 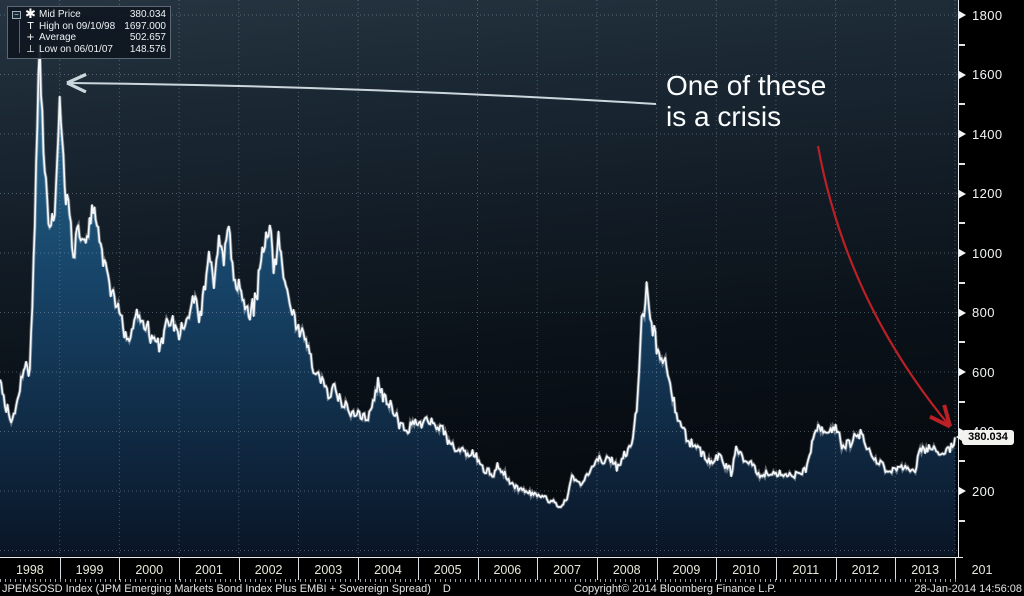 I want to click on legend-label: High on 09/10/98, so click(x=77, y=26).